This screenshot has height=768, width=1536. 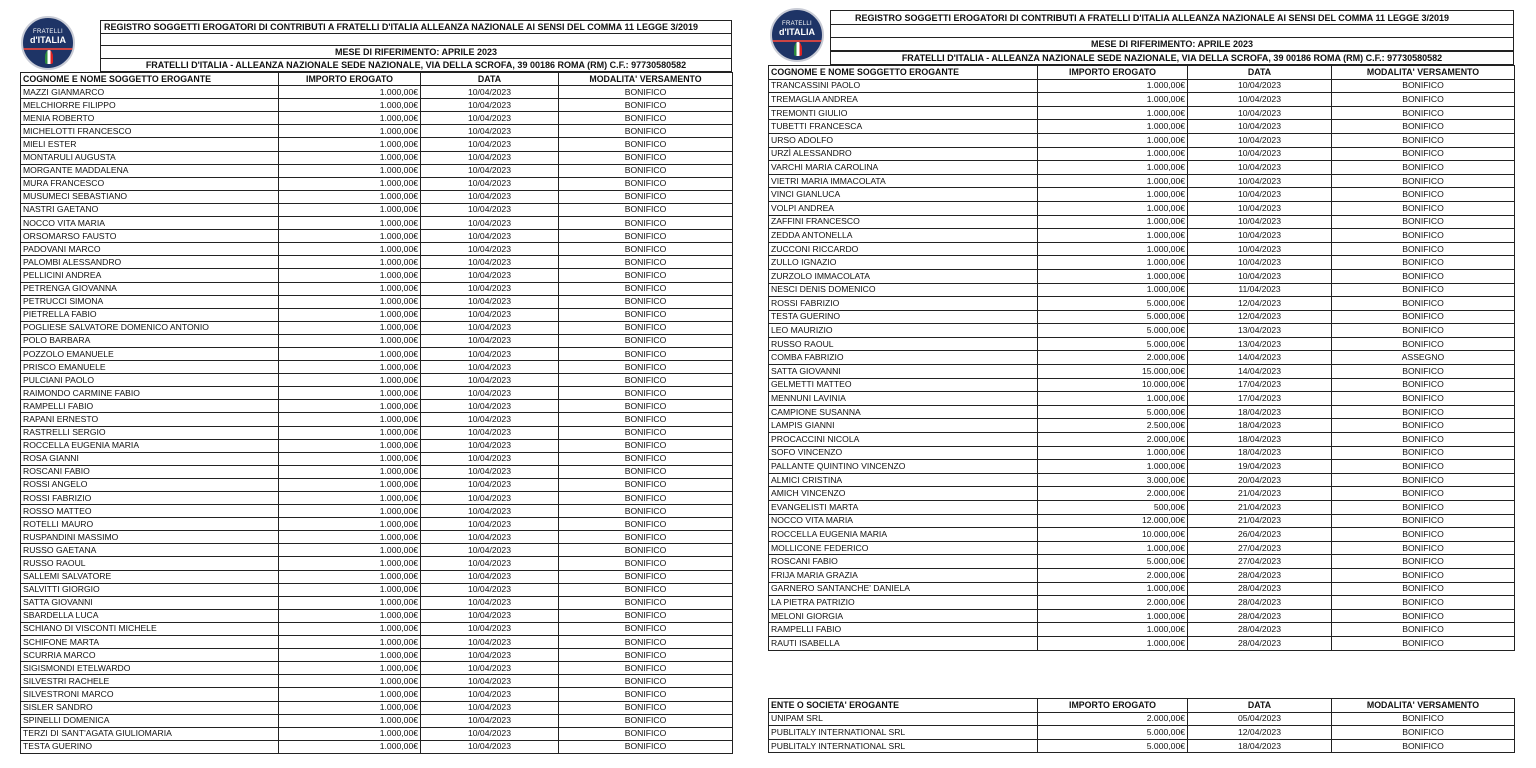 I want to click on donor-name: UNIPAM SRL, so click(x=903, y=719).